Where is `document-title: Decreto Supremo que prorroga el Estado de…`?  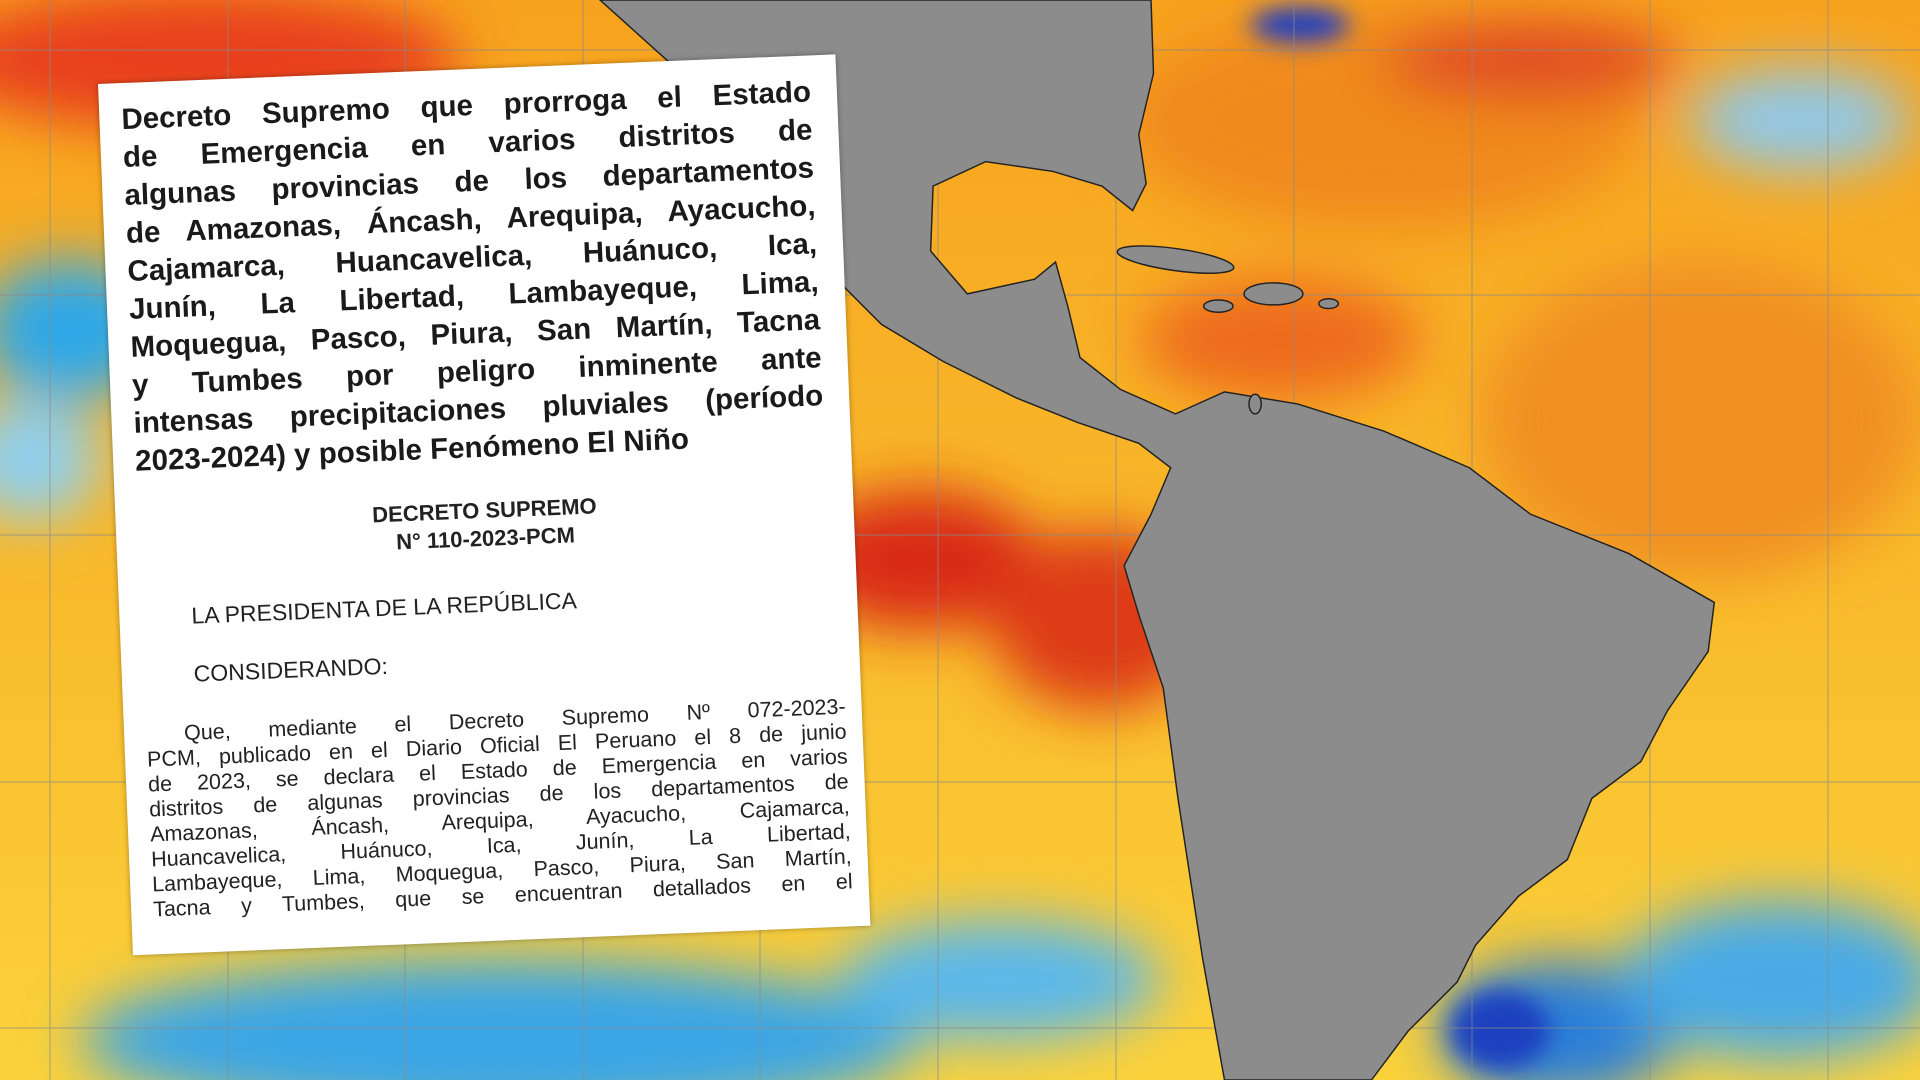
document-title: Decreto Supremo que prorroga el Estado de… is located at coordinates (473, 276).